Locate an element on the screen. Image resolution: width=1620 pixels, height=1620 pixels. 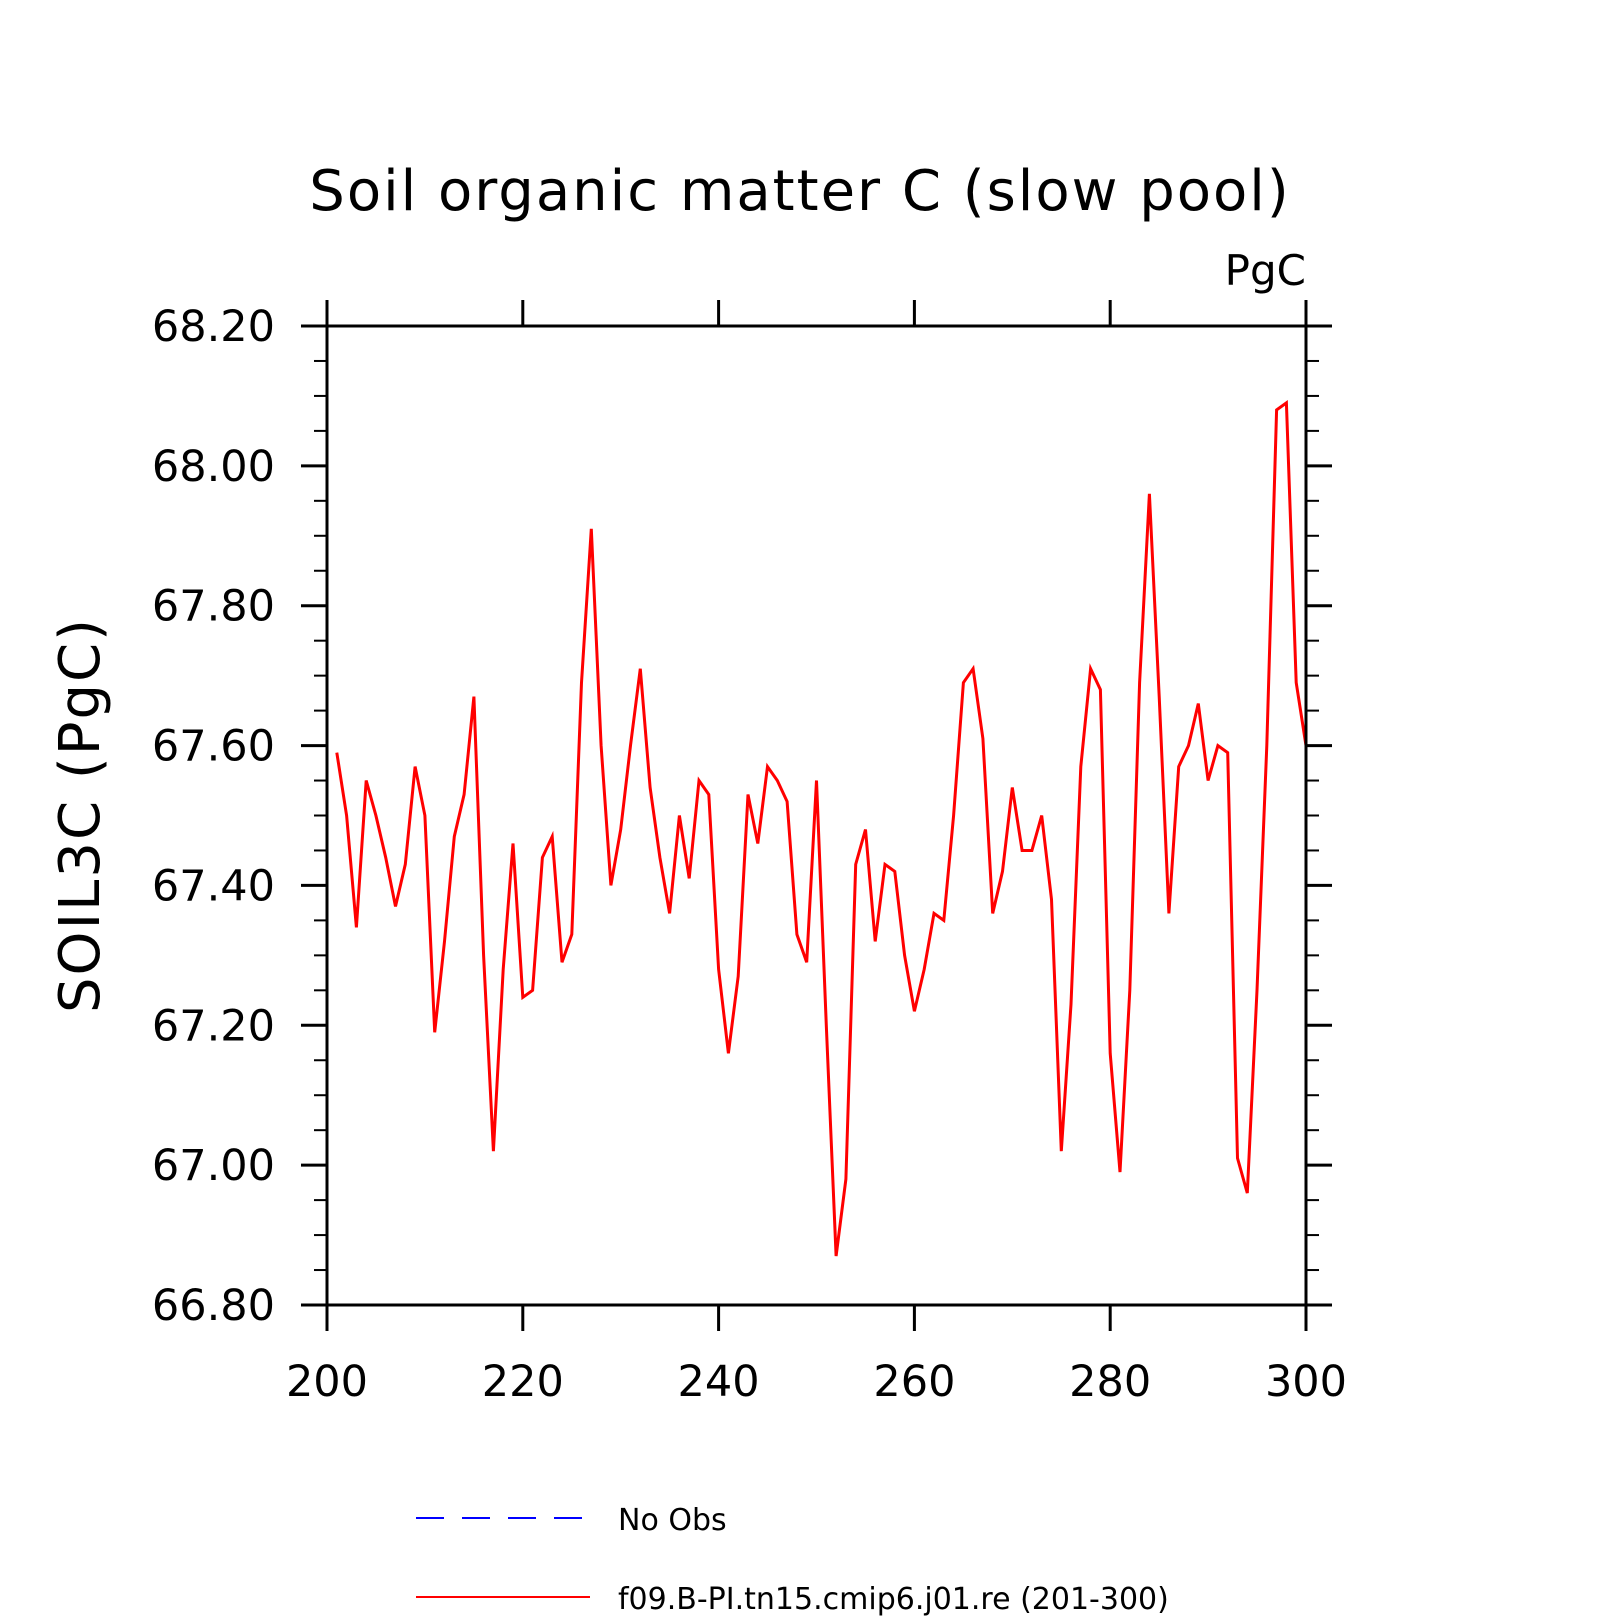
y-tick-label: 68.20 is located at coordinates (213, 327).